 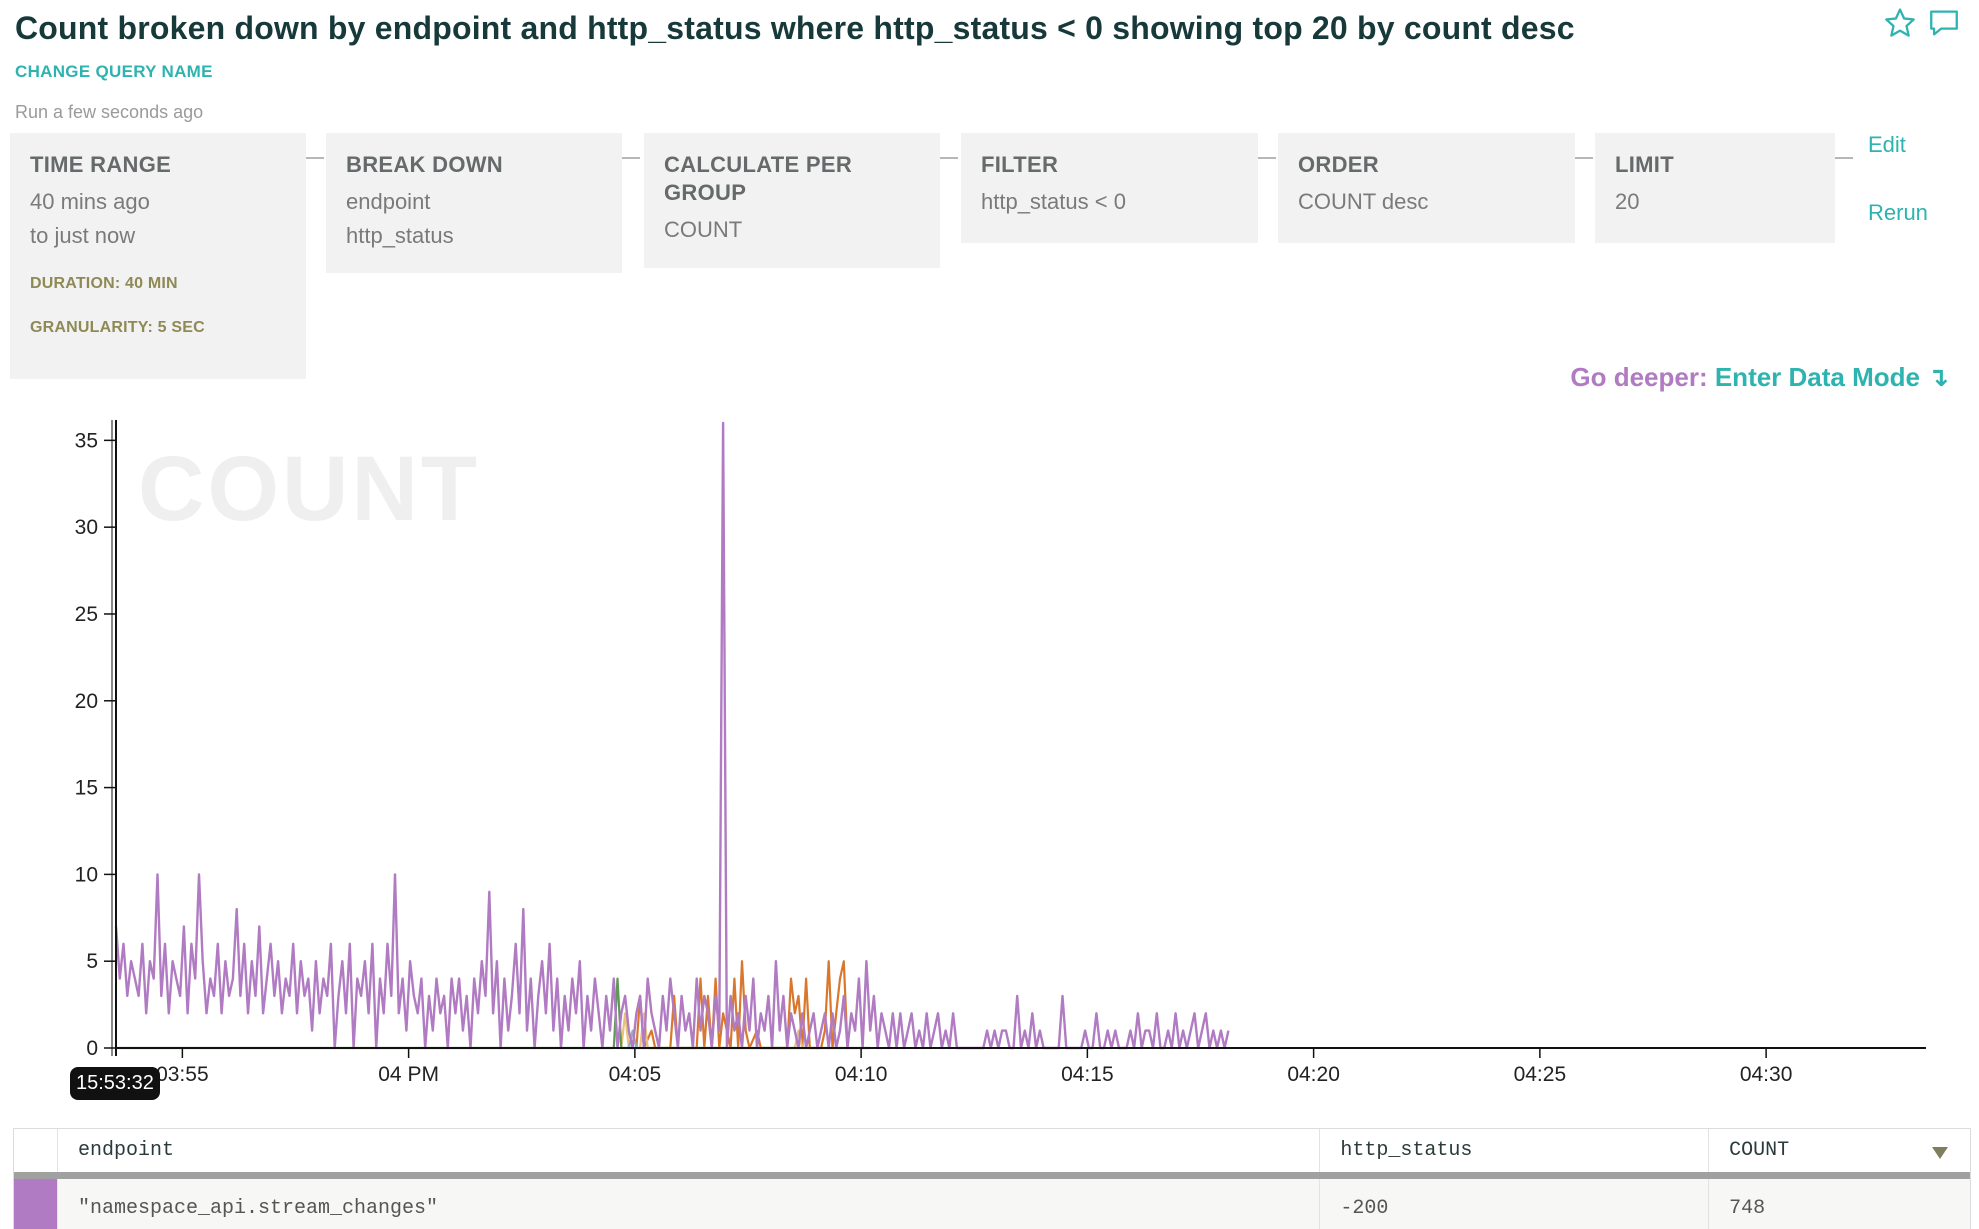 I want to click on time-range-to: to just now, so click(x=83, y=235).